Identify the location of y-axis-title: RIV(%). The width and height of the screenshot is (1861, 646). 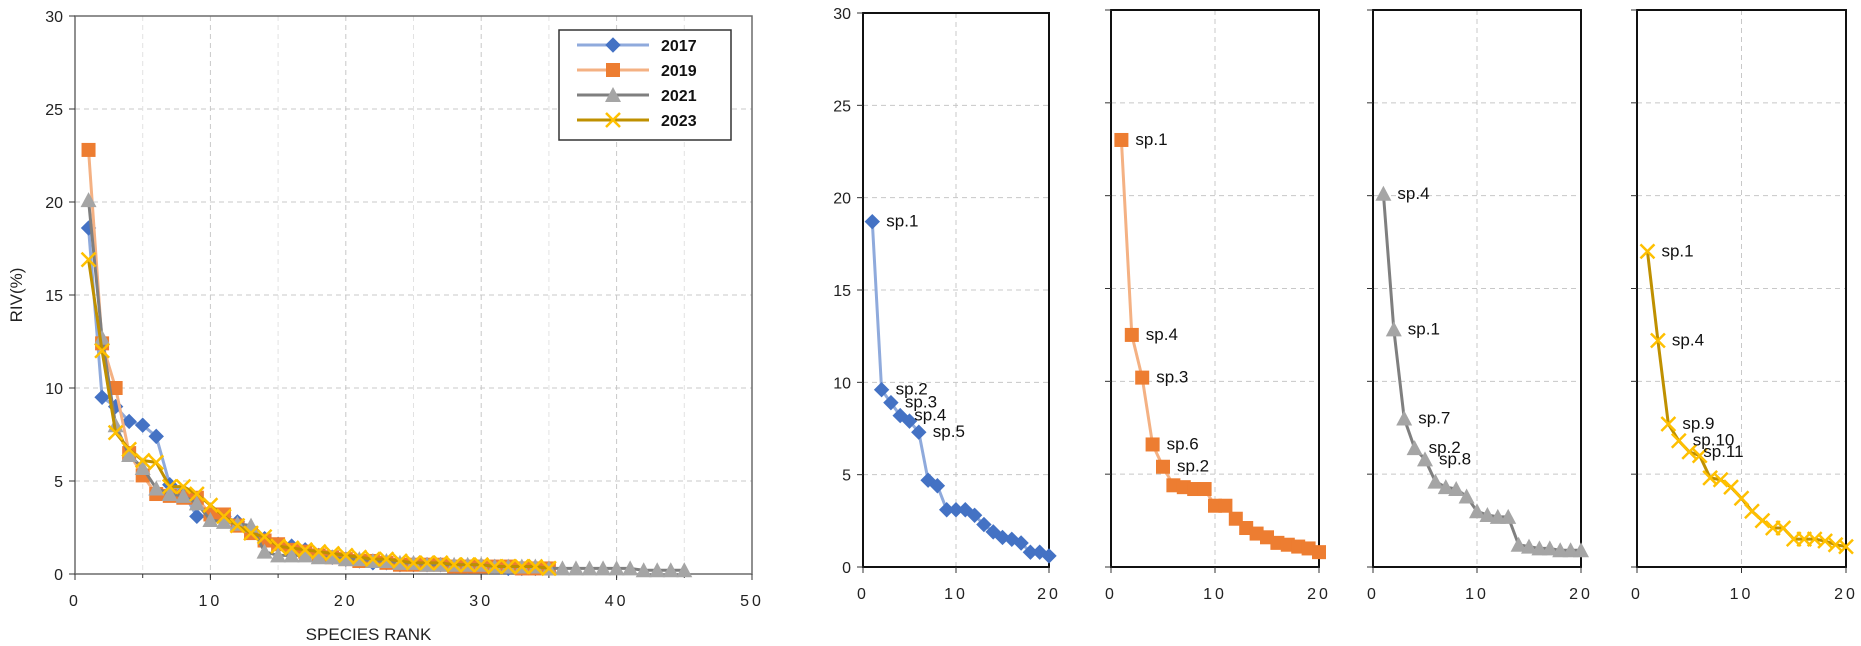
(16, 295).